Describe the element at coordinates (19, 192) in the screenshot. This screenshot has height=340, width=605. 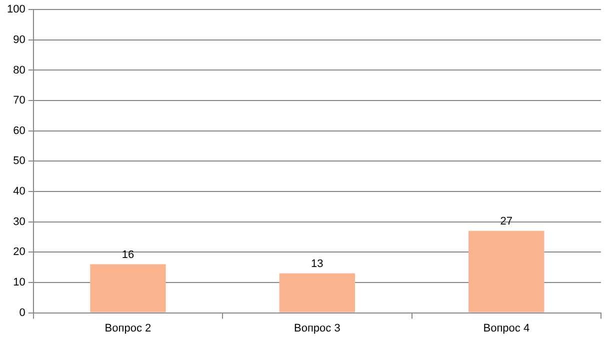
I see `y-tick-label: 40` at that location.